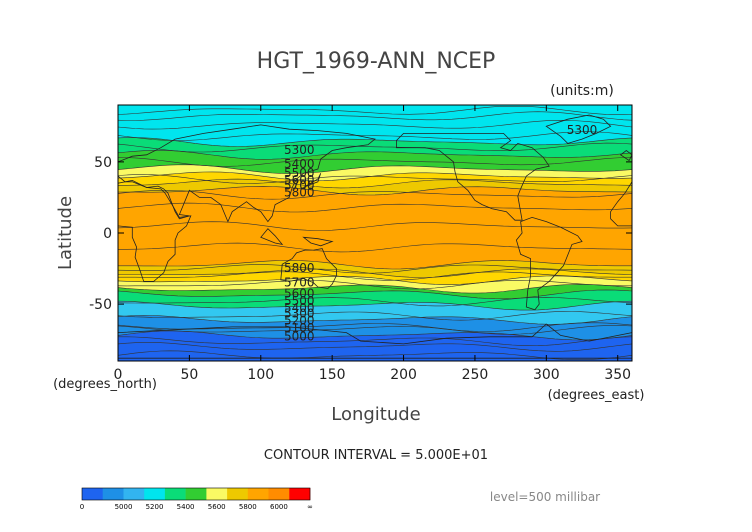 The image size is (752, 532). I want to click on level-text: level=500 millibar, so click(545, 497).